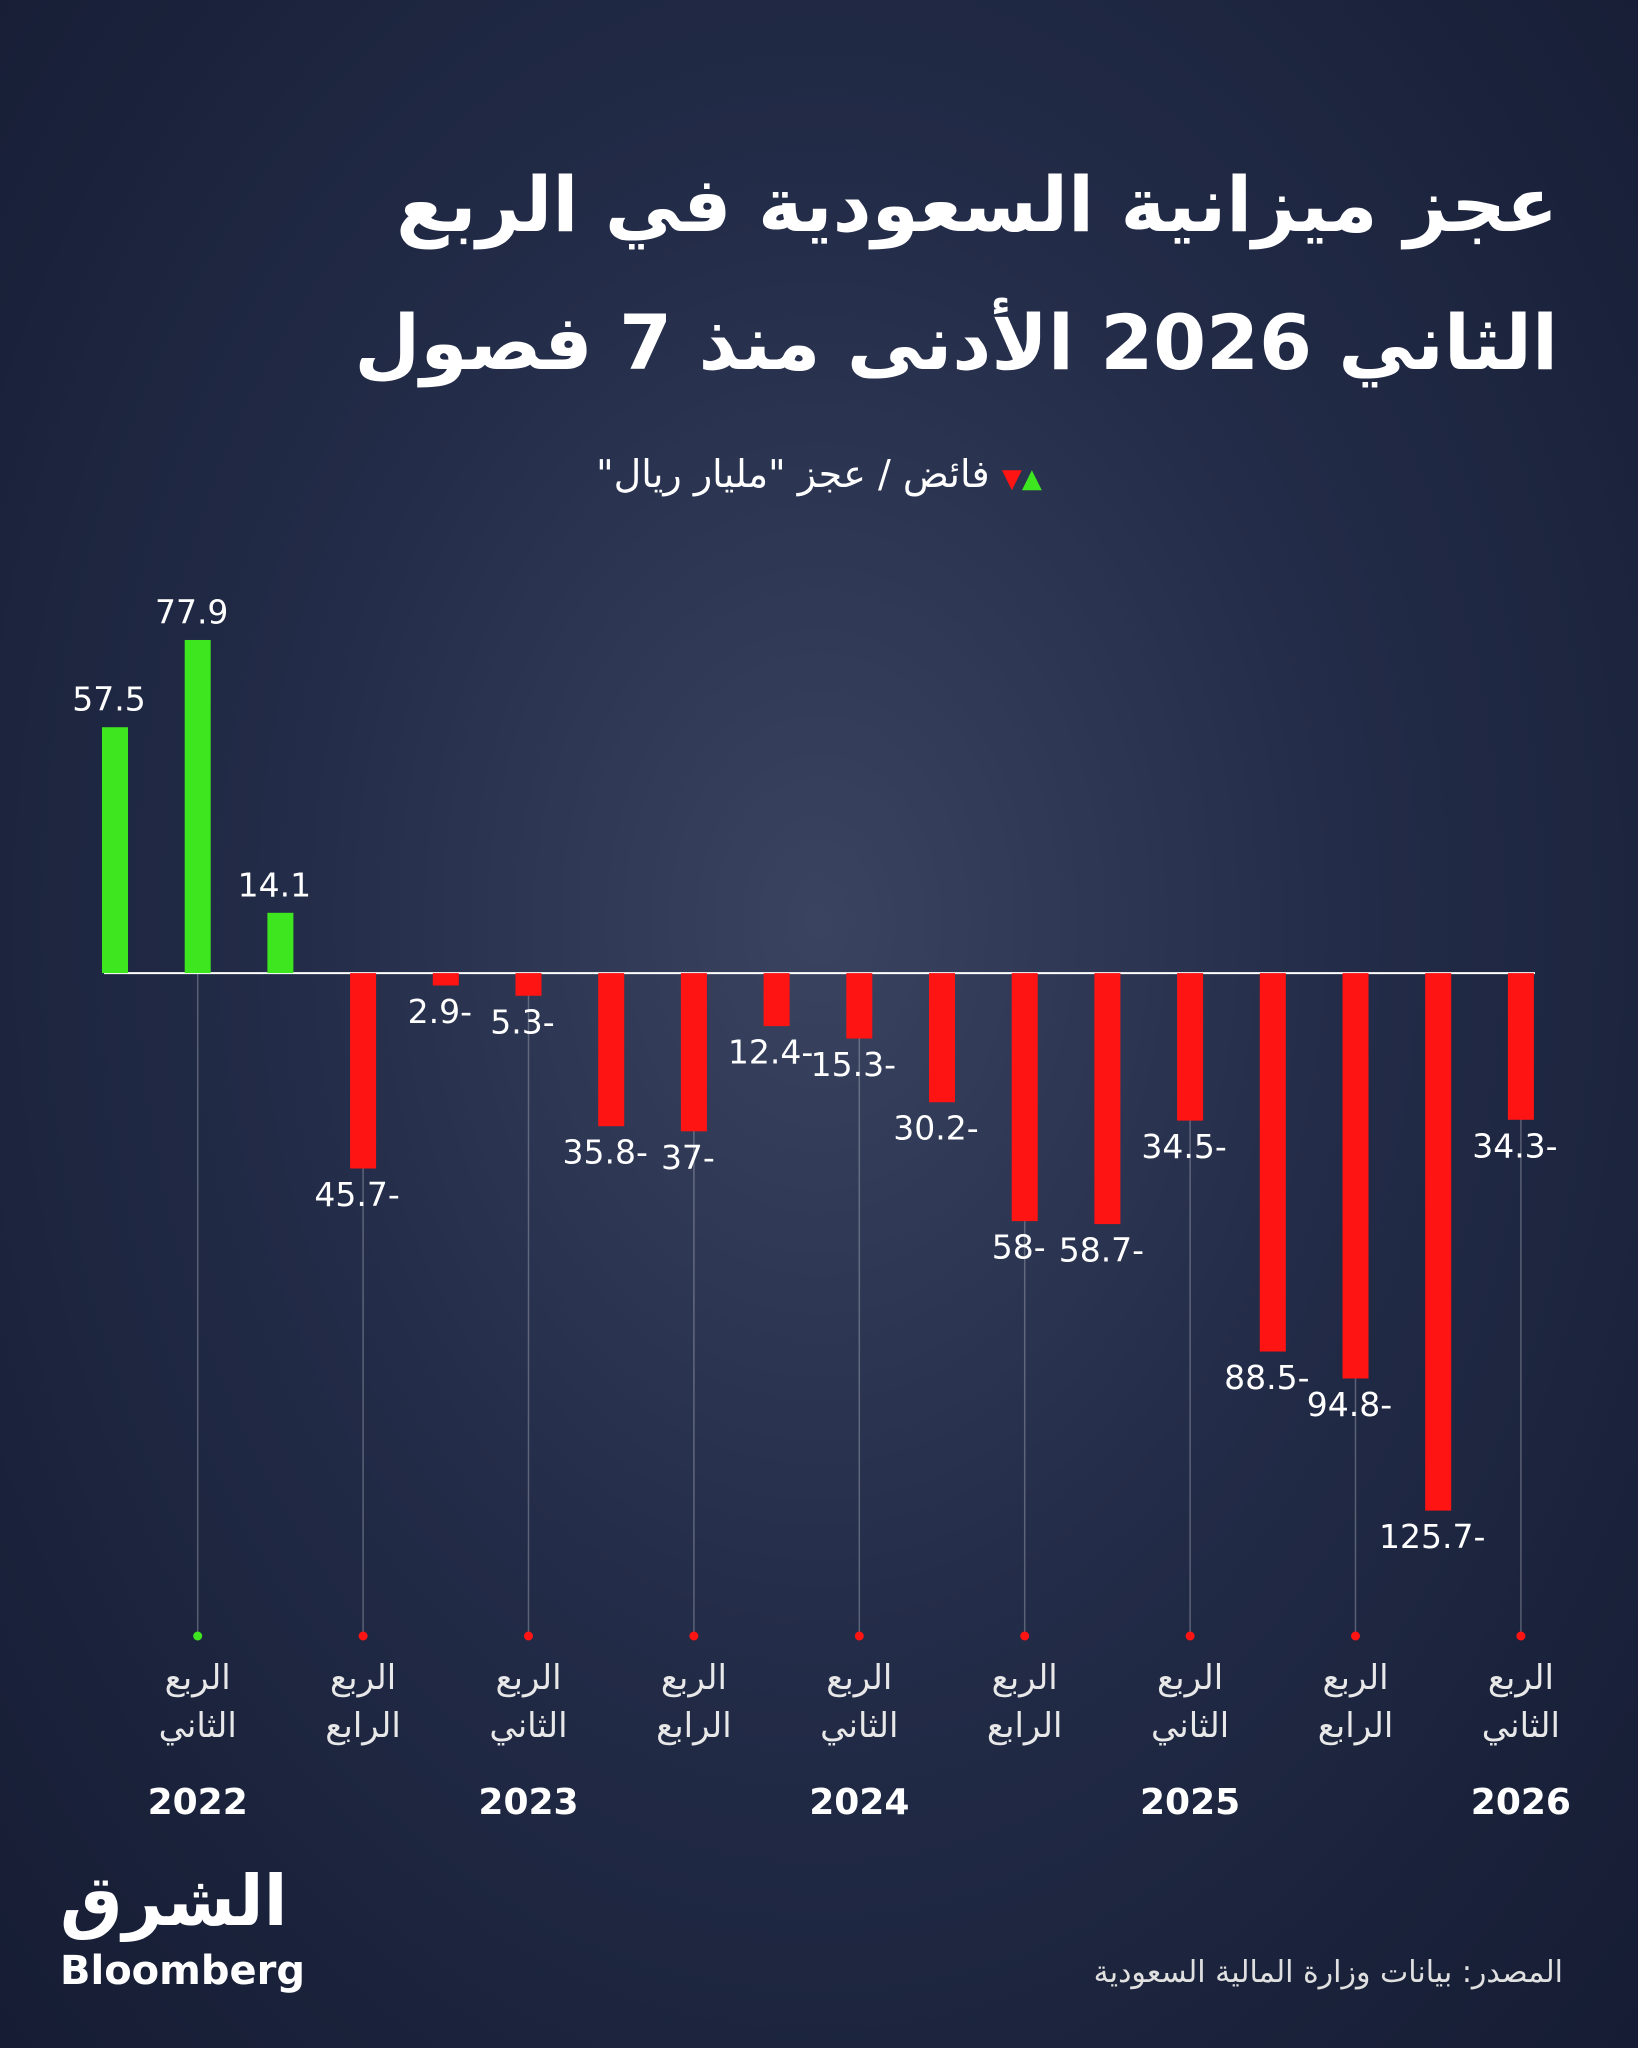  Describe the element at coordinates (935, 1128) in the screenshot. I see `value-label: 30.2-` at that location.